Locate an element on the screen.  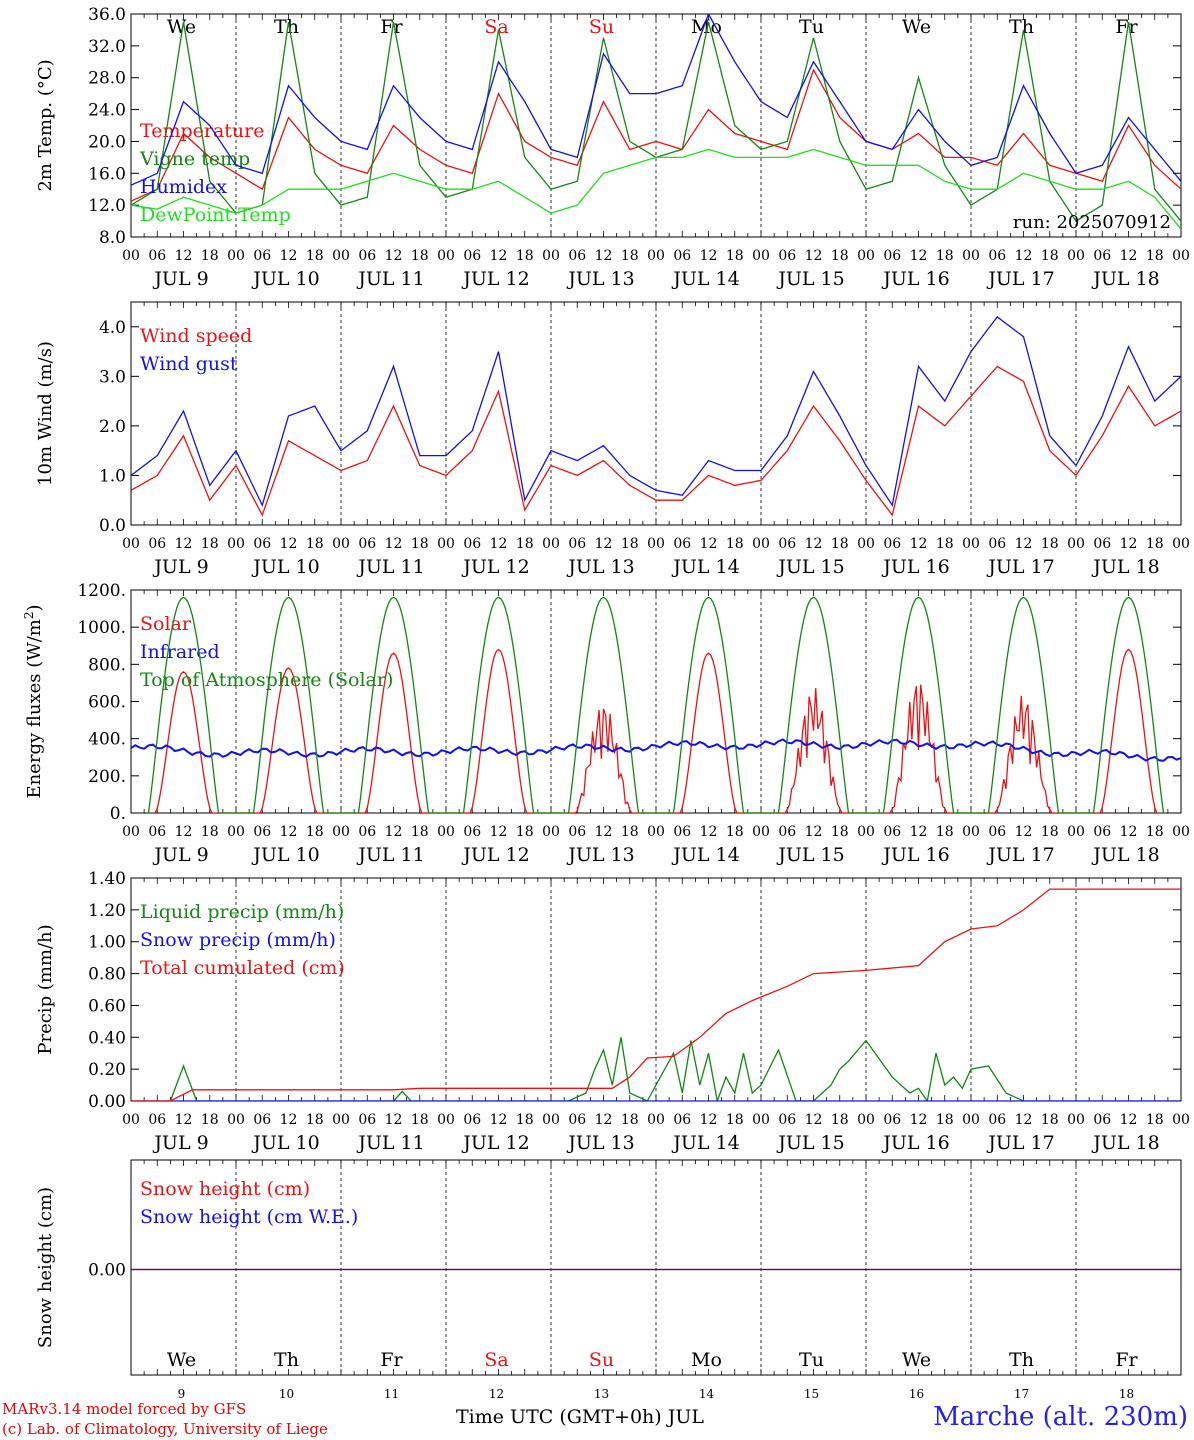
y-tick-label: 1000. is located at coordinates (101, 628).